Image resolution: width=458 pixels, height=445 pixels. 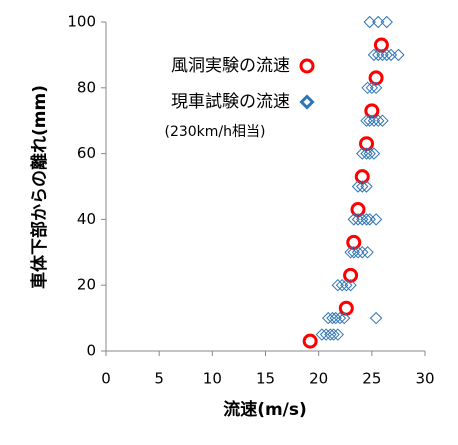 I want to click on y-tick-label: 60, so click(x=86, y=153).